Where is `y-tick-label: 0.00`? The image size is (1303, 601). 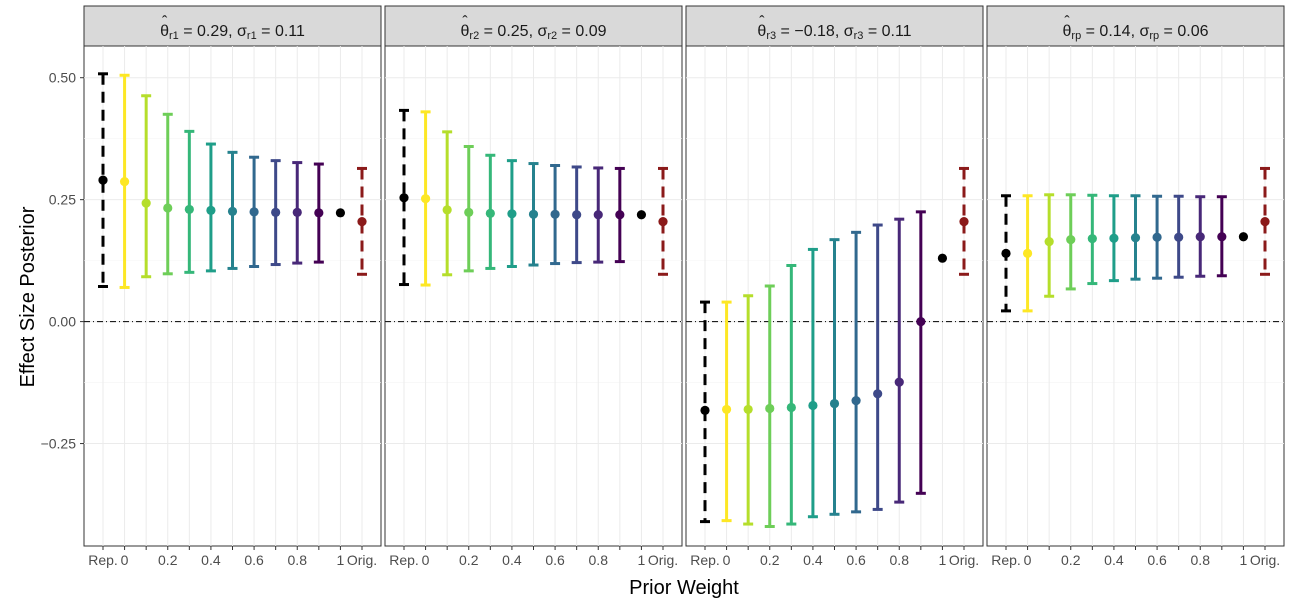 y-tick-label: 0.00 is located at coordinates (62, 322).